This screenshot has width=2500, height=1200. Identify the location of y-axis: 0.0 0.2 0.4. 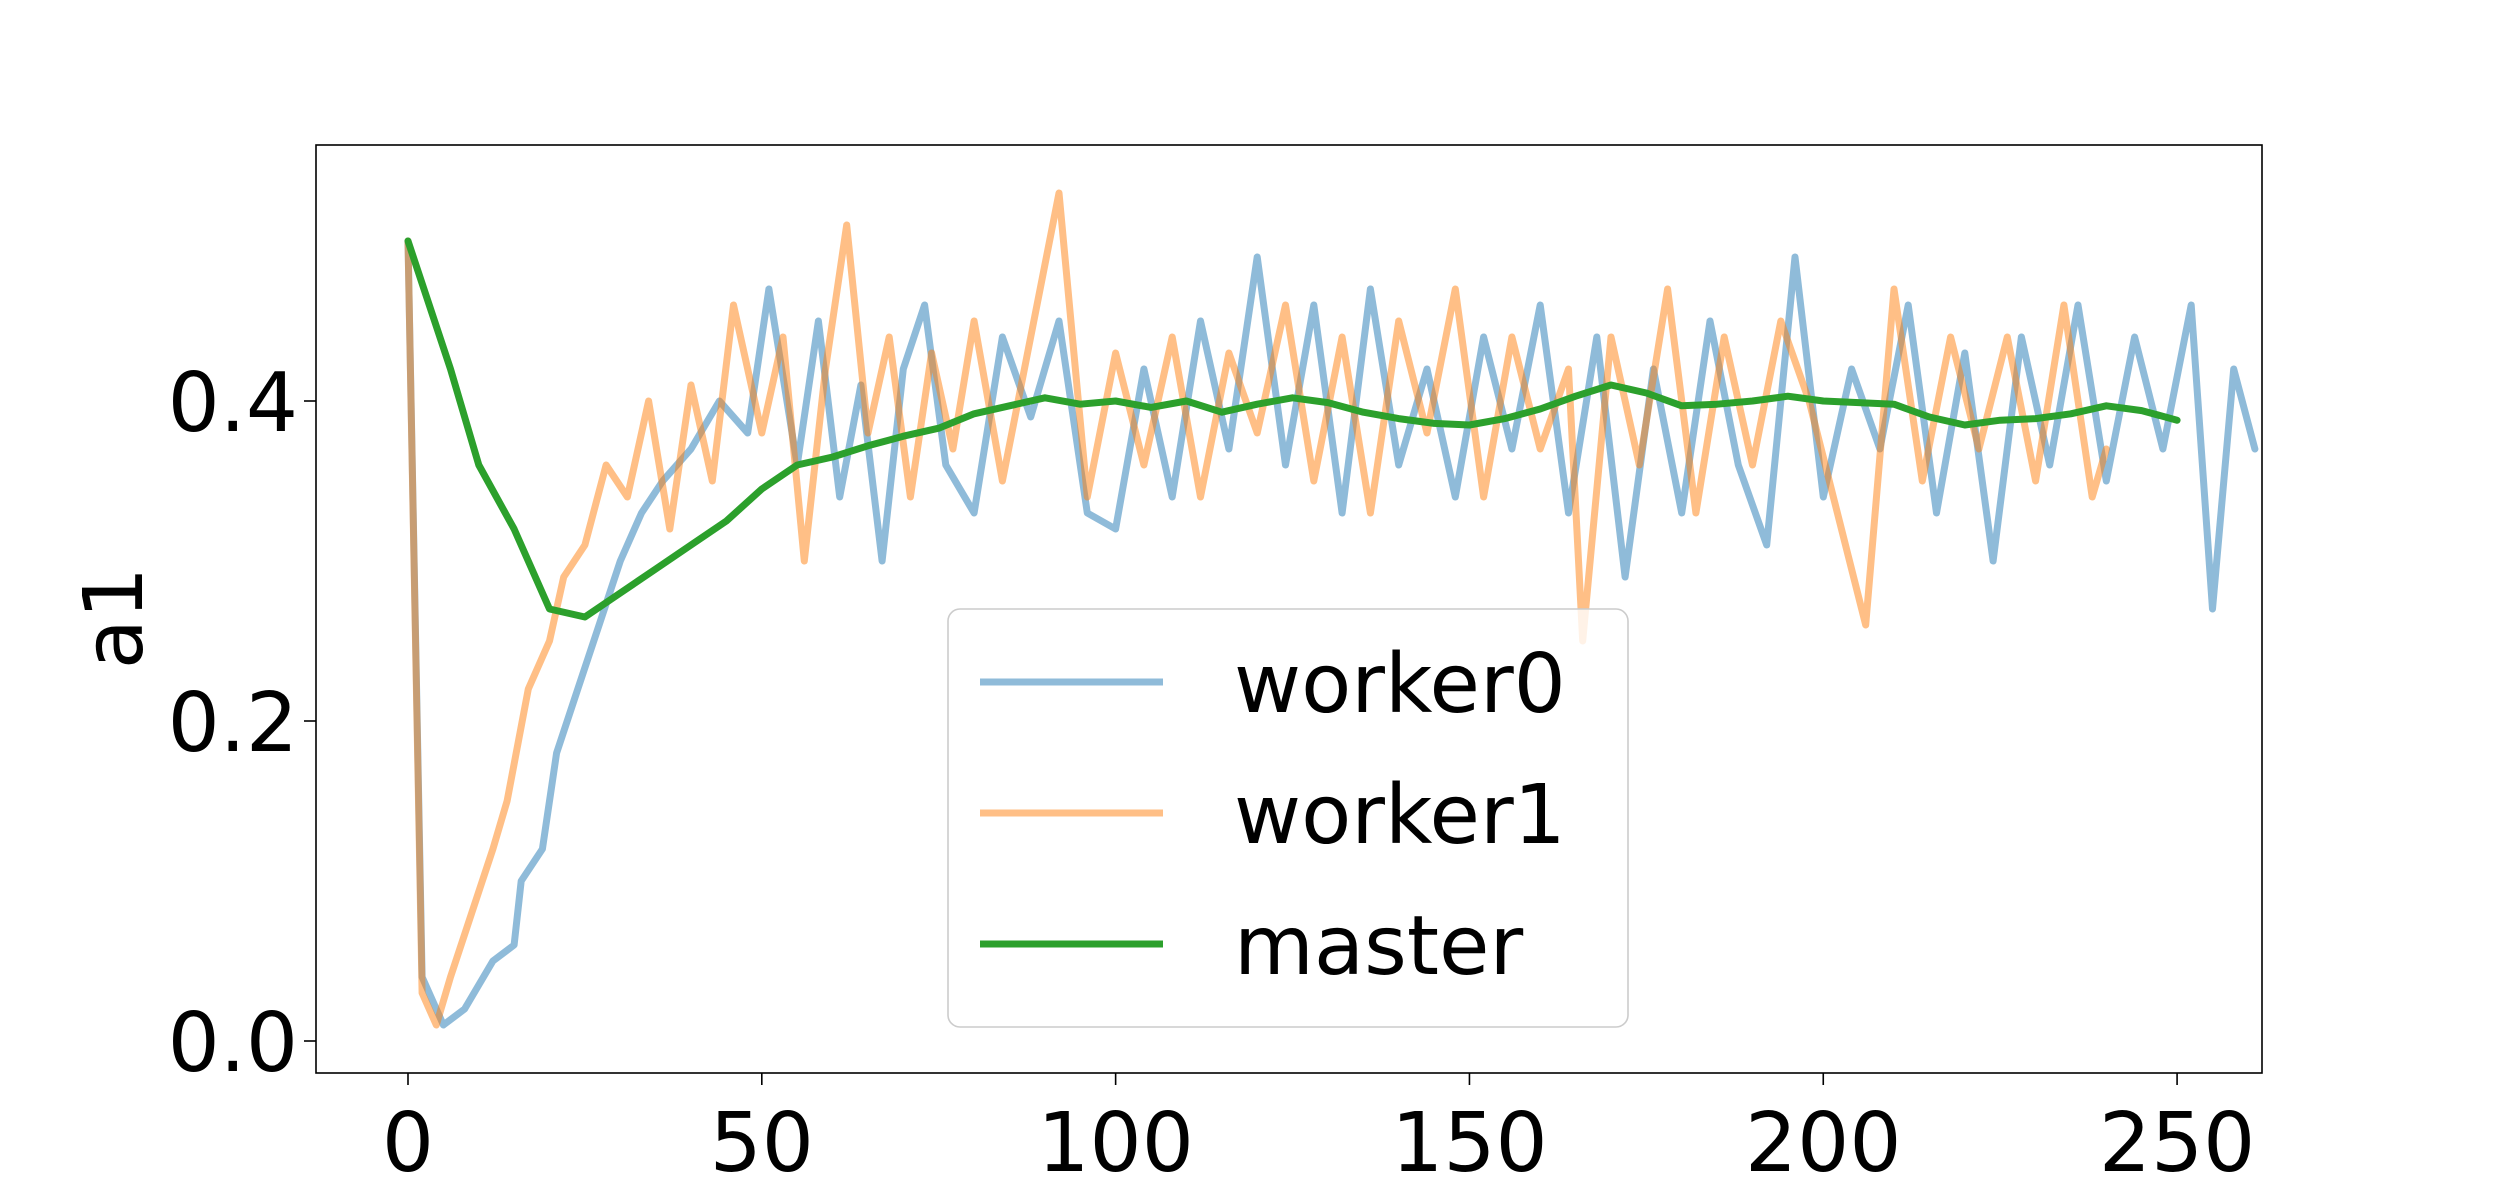
(242, 723).